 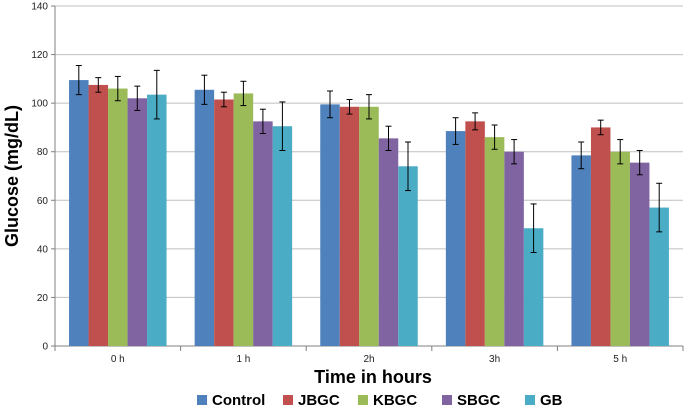 What do you see at coordinates (238, 400) in the screenshot?
I see `legend-label-control: Control` at bounding box center [238, 400].